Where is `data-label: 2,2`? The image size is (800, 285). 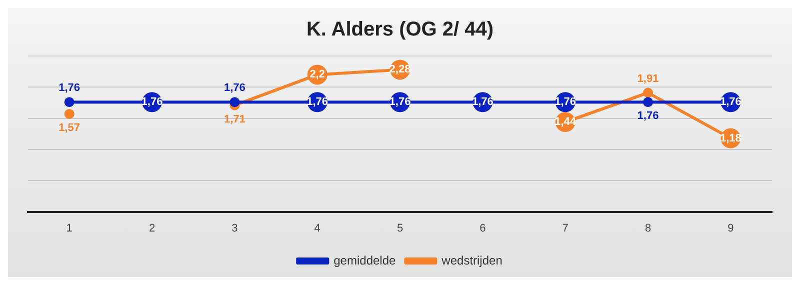 data-label: 2,2 is located at coordinates (317, 74).